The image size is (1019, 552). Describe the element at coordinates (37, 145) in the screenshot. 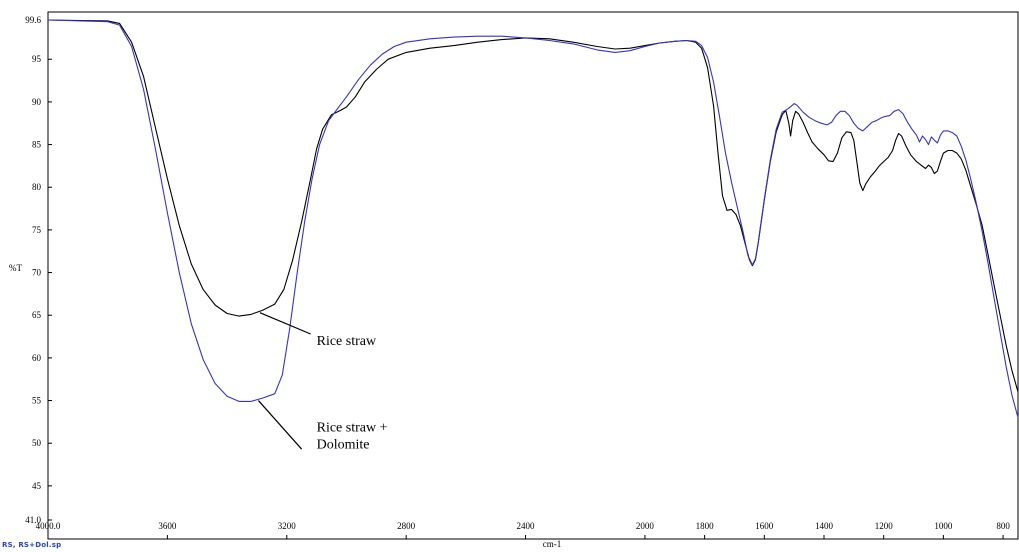

I see `y-tick-label: 85` at that location.